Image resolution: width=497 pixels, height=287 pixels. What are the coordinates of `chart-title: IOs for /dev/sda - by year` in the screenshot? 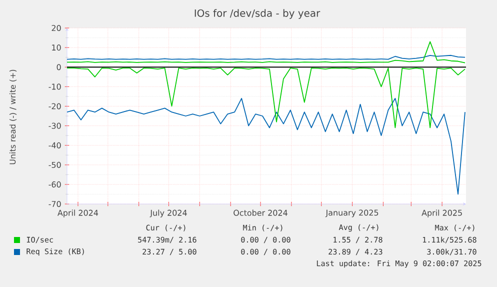 It's located at (257, 14).